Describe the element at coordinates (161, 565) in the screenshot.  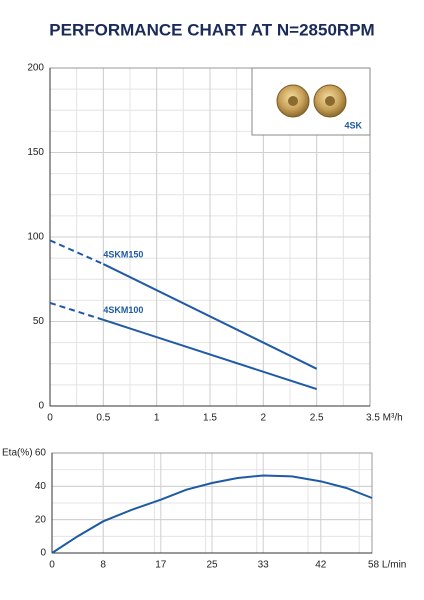
I see `x-tick-label: 17` at that location.